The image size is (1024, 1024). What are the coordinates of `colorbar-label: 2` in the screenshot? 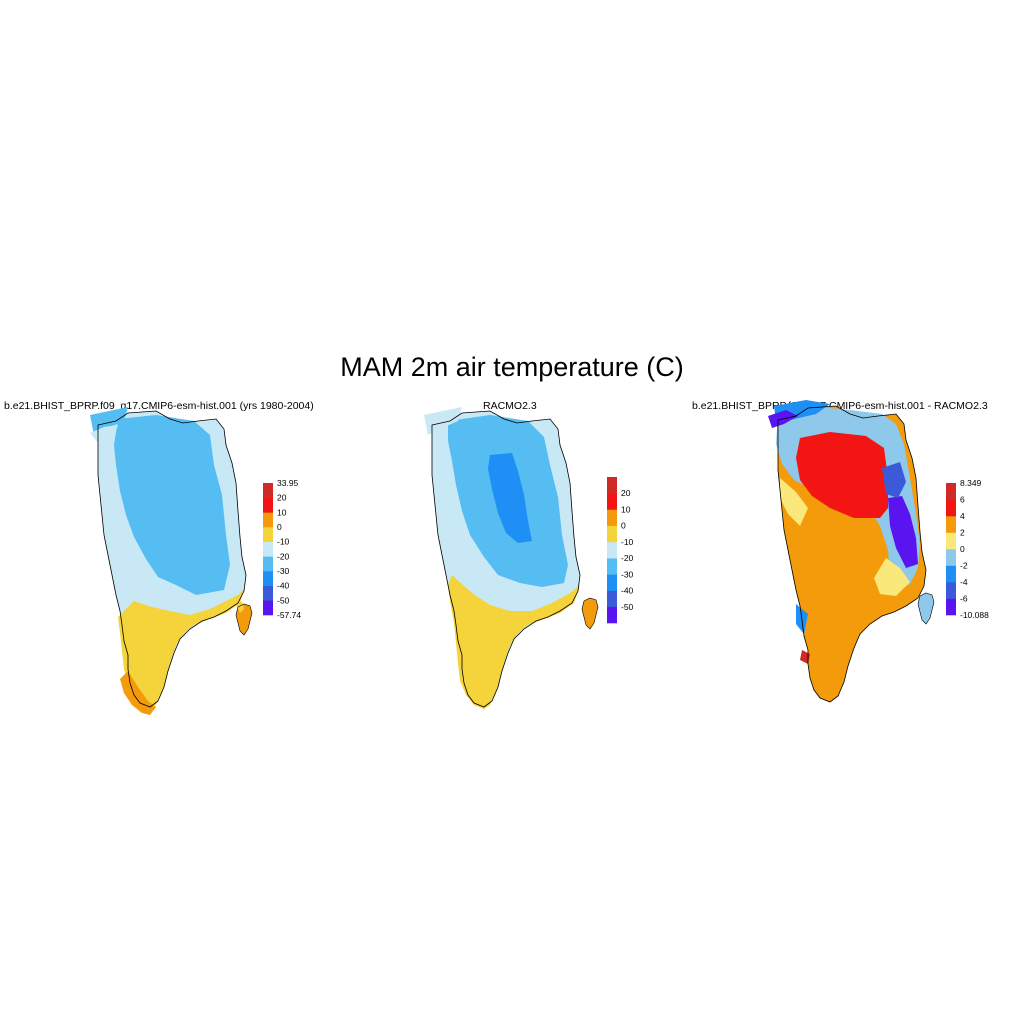 It's located at (962, 533).